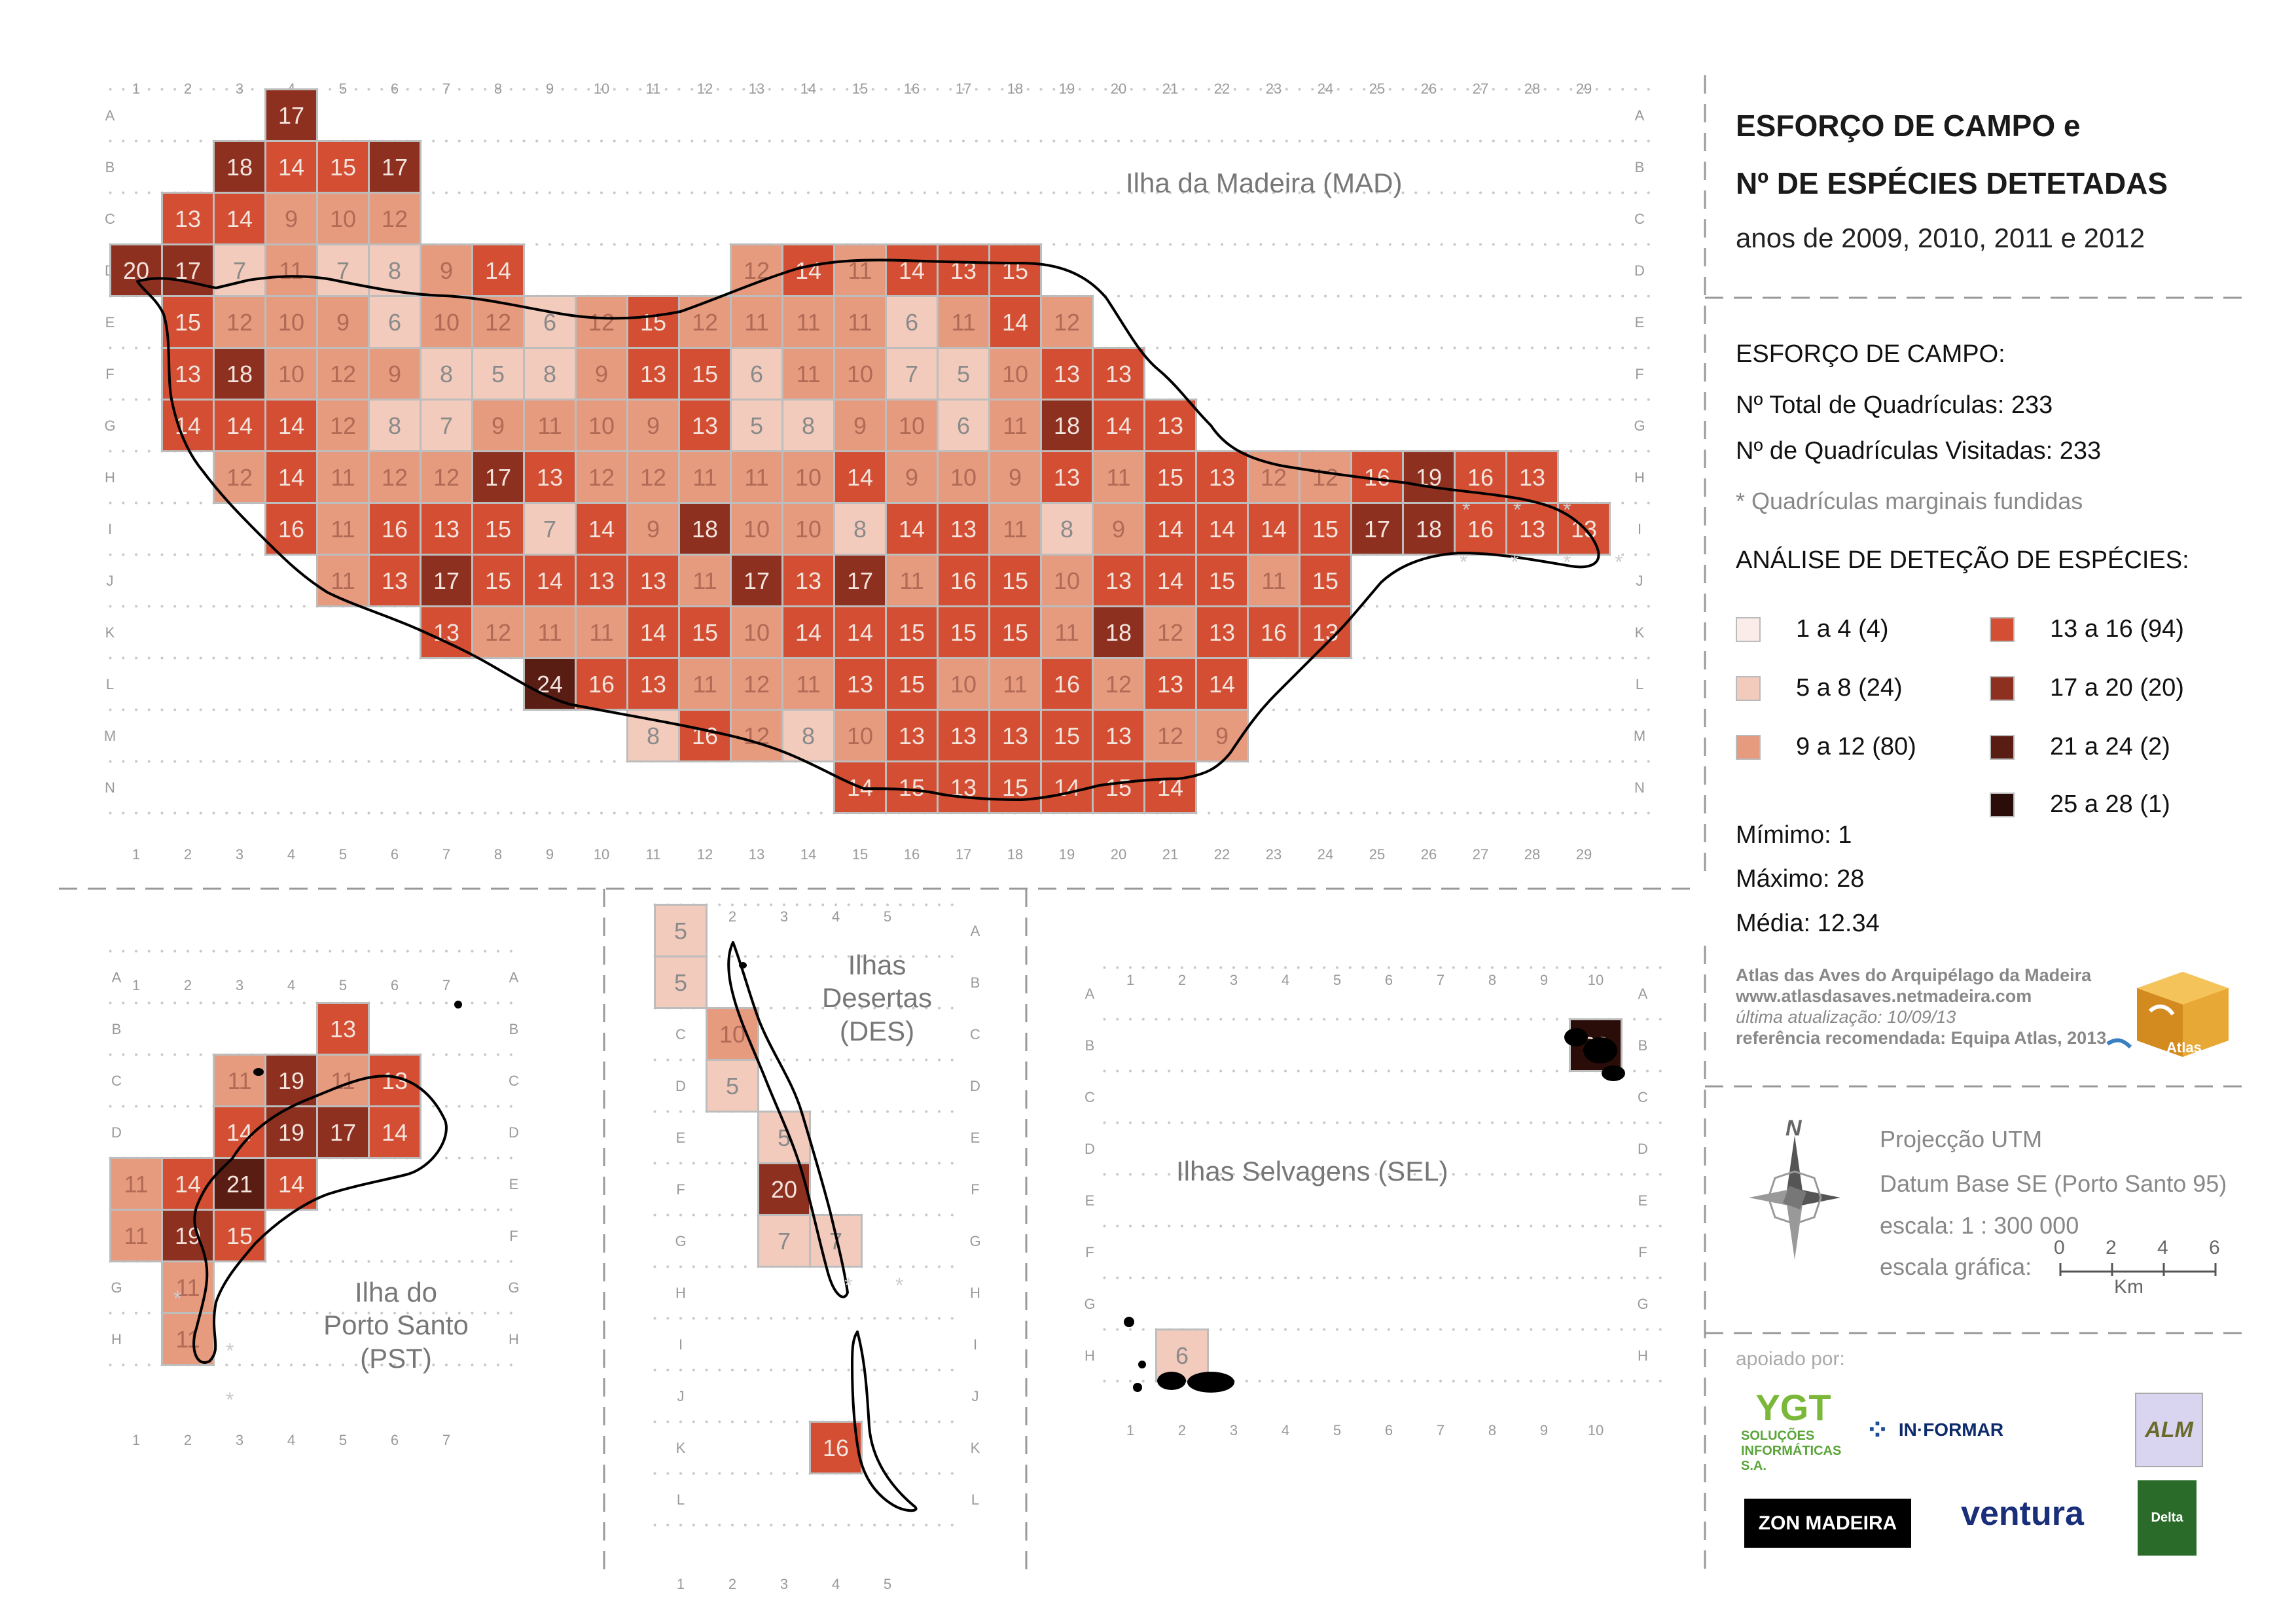 The image size is (2296, 1623). What do you see at coordinates (343, 218) in the screenshot?
I see `grid-cell-mad: 10` at bounding box center [343, 218].